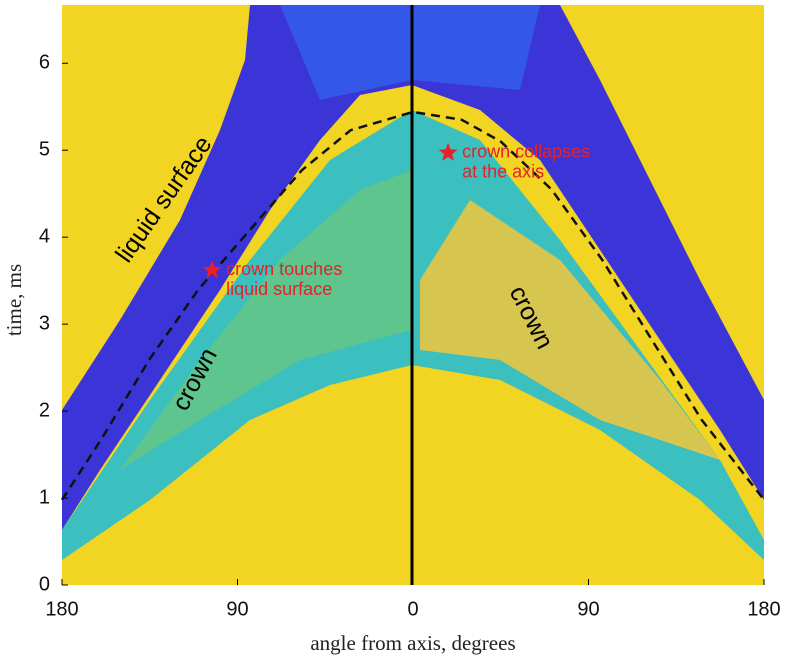 Image resolution: width=787 pixels, height=660 pixels. I want to click on y-tick-label: 2, so click(44, 410).